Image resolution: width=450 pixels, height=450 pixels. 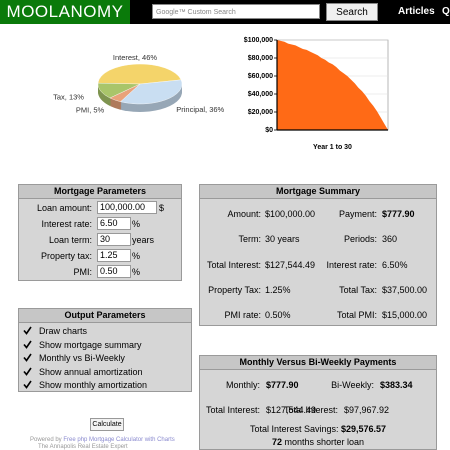 What do you see at coordinates (162, 208) in the screenshot?
I see `field-unit: $` at bounding box center [162, 208].